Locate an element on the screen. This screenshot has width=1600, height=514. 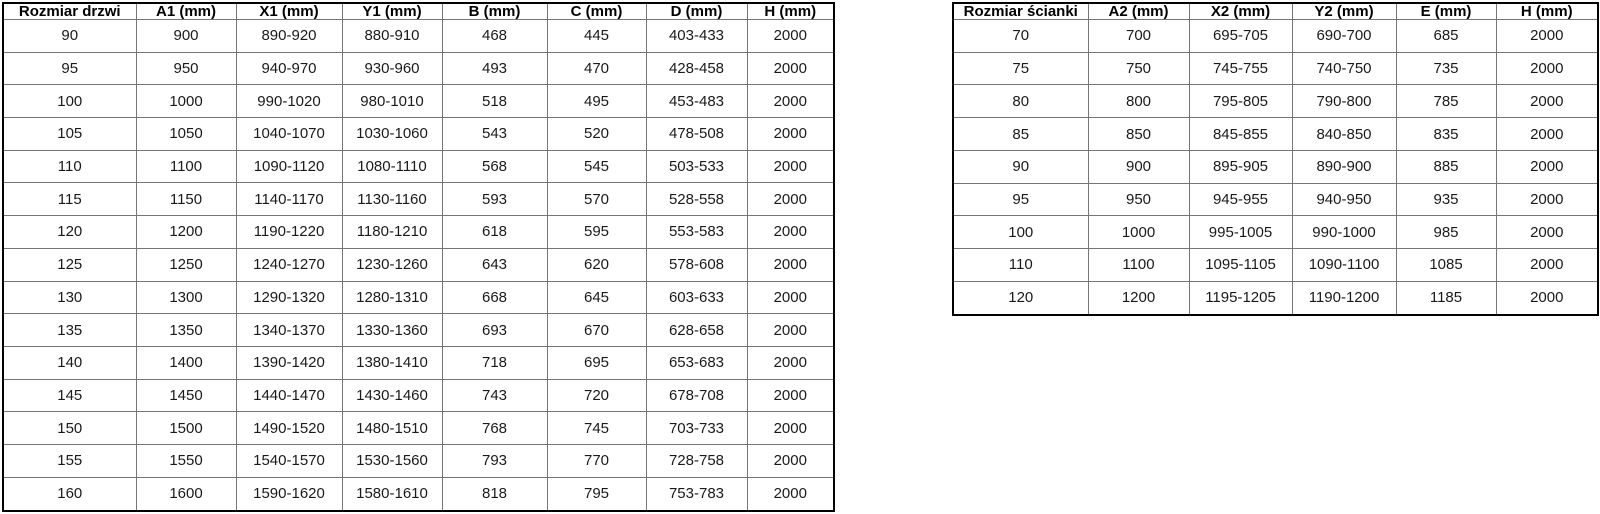
table-cell: 1290-1320 is located at coordinates (289, 297).